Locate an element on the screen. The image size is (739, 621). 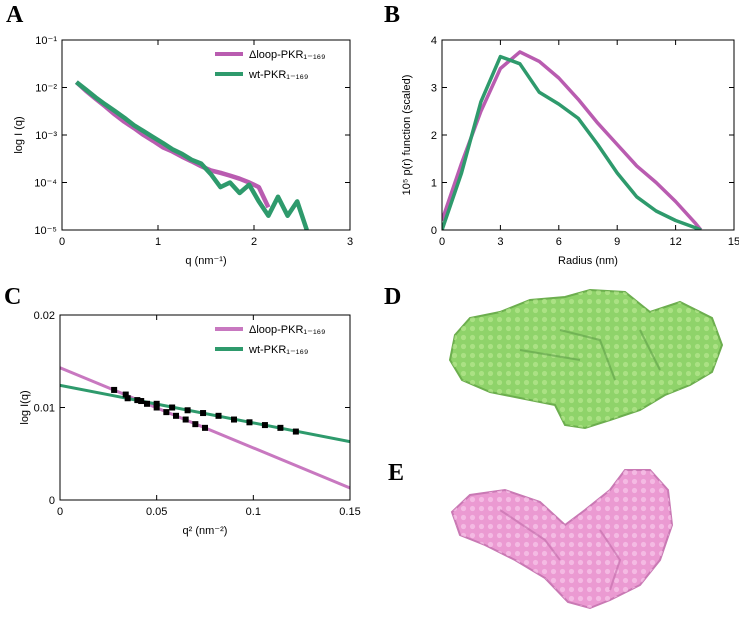
x-axis-label: q² (nm⁻²) is located at coordinates (205, 531).